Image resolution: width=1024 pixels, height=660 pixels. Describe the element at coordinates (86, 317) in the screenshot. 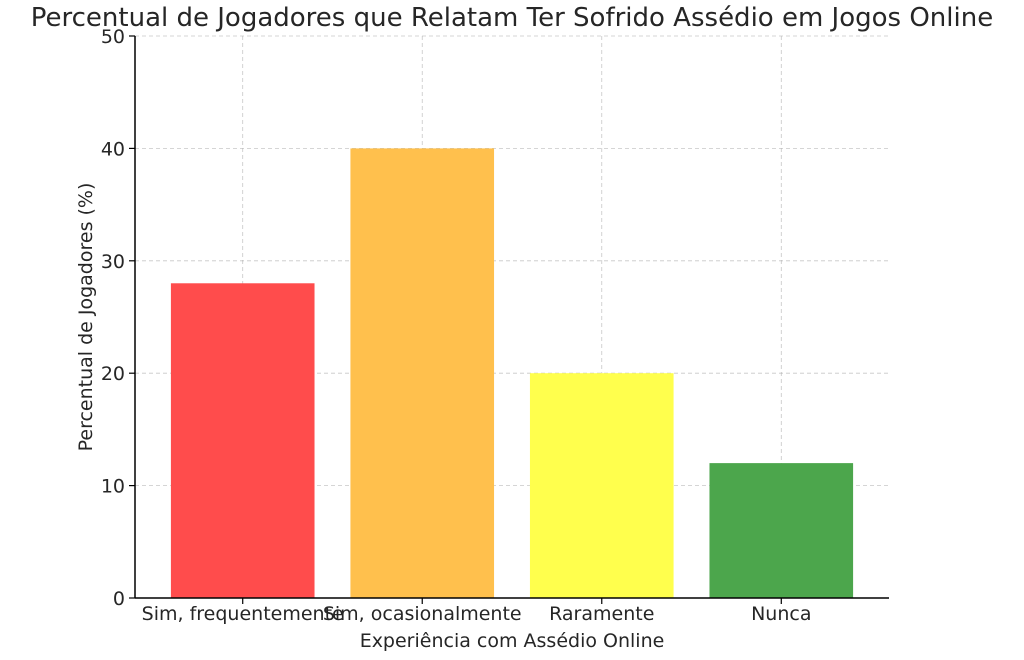

I see `y-axis-label: Percentual de Jogadores (%)` at that location.